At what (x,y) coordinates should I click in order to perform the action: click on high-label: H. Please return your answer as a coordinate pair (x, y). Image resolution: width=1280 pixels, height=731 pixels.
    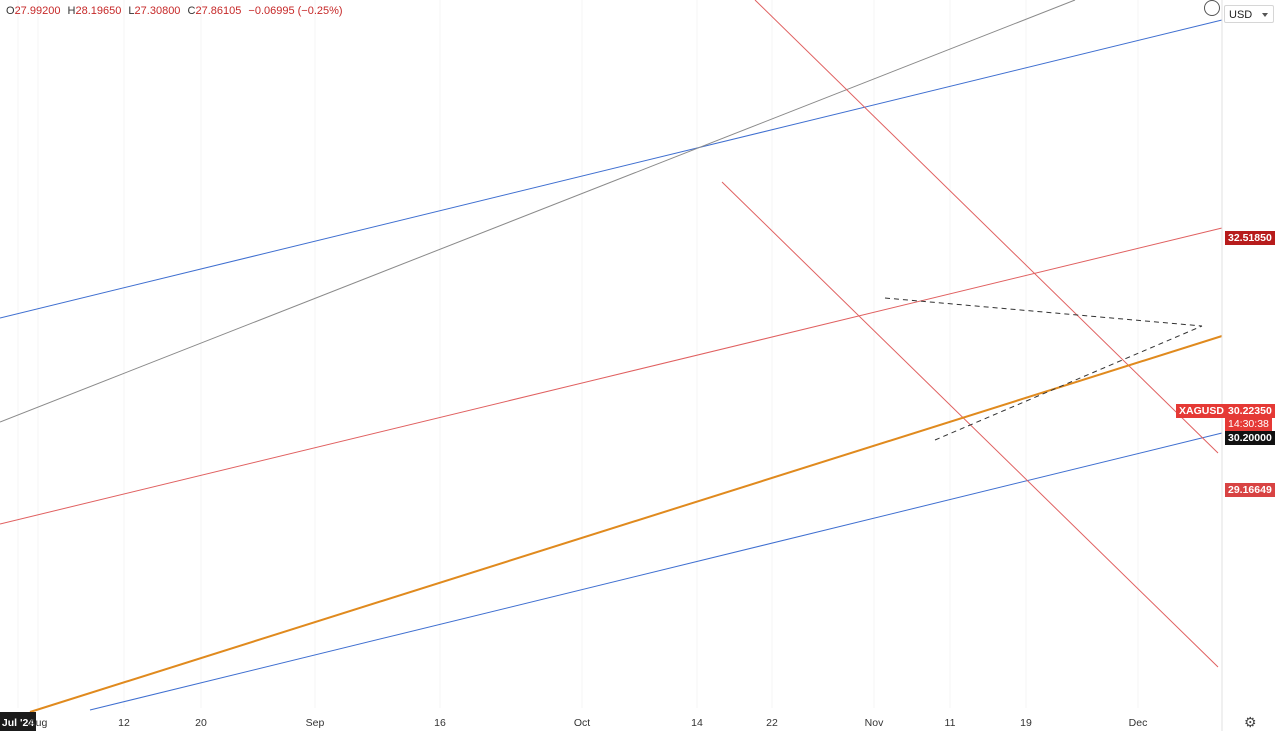
    Looking at the image, I should click on (71, 11).